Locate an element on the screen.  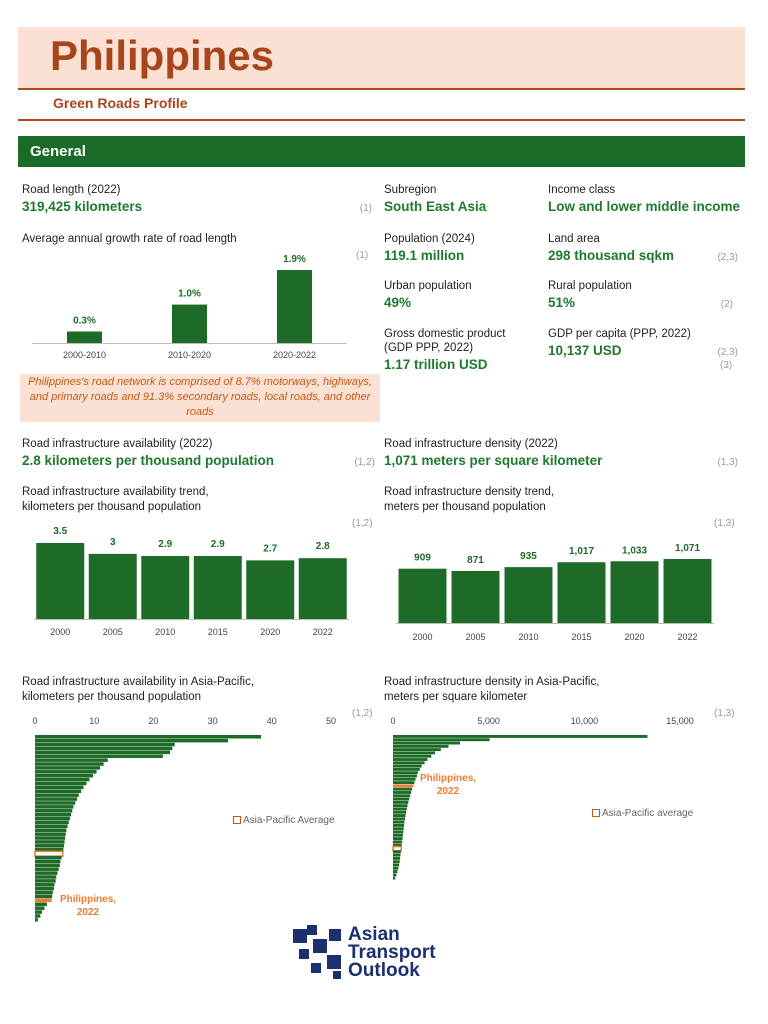
value-label: 1,017 is located at coordinates (581, 551).